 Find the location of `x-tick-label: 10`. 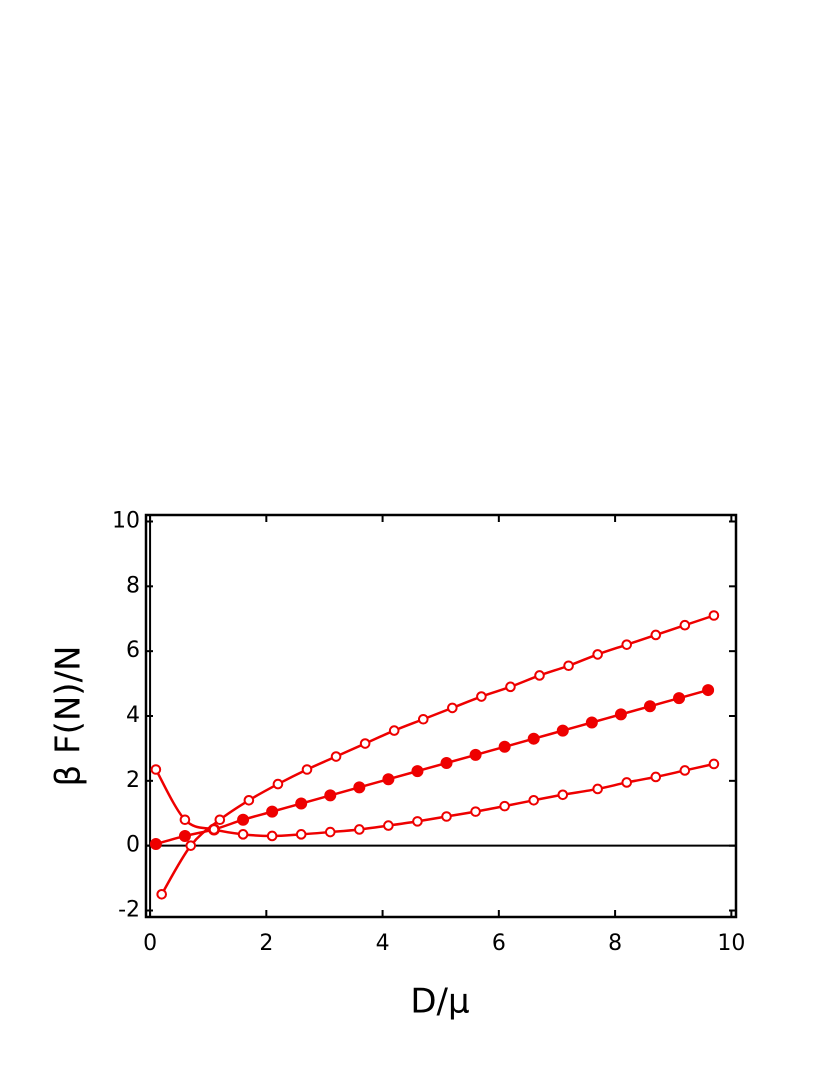

x-tick-label: 10 is located at coordinates (731, 943).